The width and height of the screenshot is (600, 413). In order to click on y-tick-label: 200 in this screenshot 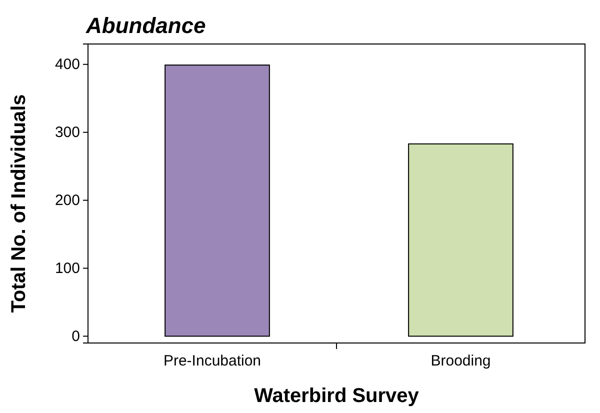, I will do `click(67, 201)`.